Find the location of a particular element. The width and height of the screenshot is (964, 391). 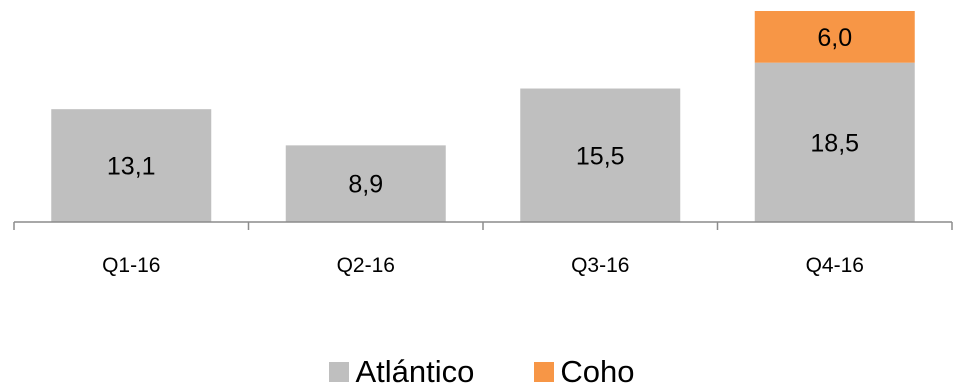

data-label-atlantico-q2-16: 8,9 is located at coordinates (365, 185).